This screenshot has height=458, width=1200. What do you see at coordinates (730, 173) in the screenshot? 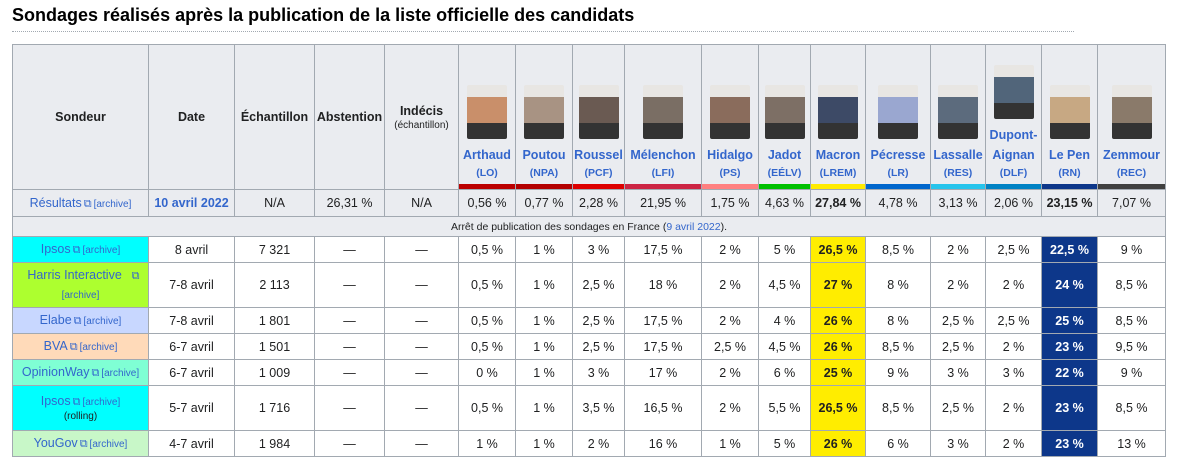
I see `candidate-party: (PS)` at bounding box center [730, 173].